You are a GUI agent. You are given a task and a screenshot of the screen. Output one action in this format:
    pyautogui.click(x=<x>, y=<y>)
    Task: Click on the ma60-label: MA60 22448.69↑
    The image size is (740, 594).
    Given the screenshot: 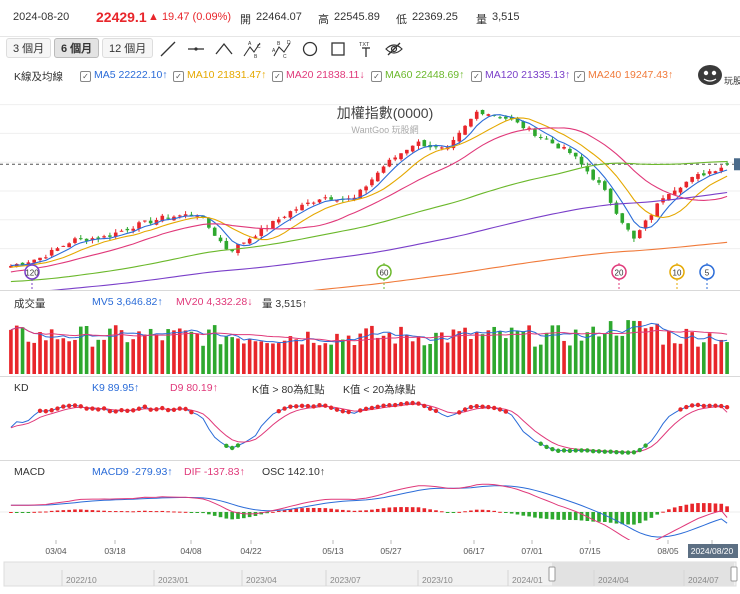 What is the action you would take?
    pyautogui.click(x=425, y=75)
    